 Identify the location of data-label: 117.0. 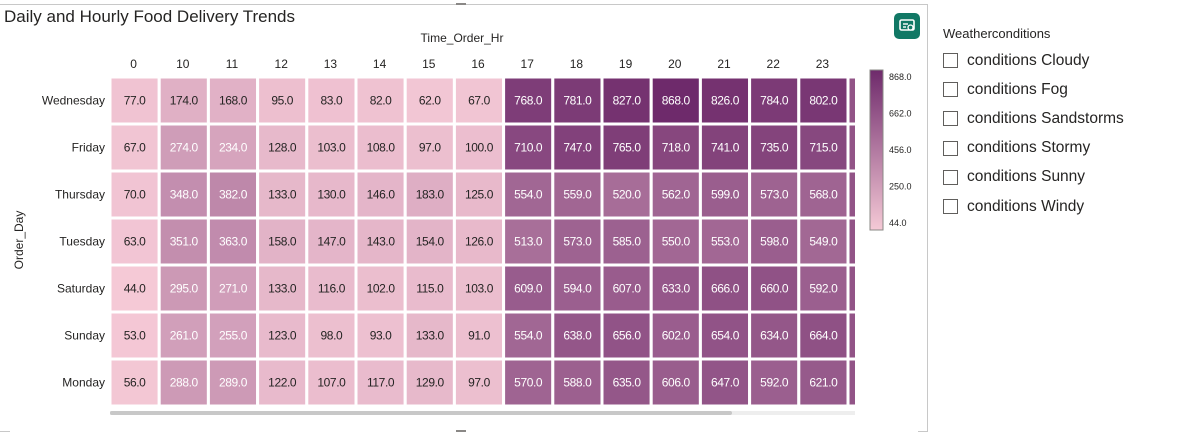
(381, 383).